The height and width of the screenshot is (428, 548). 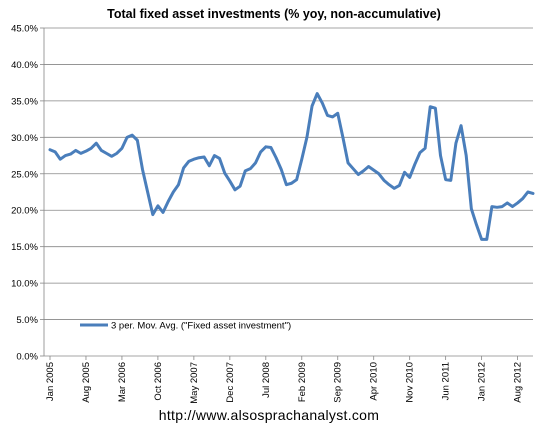 I want to click on x-tick-label: Jan 2005, so click(x=50, y=381).